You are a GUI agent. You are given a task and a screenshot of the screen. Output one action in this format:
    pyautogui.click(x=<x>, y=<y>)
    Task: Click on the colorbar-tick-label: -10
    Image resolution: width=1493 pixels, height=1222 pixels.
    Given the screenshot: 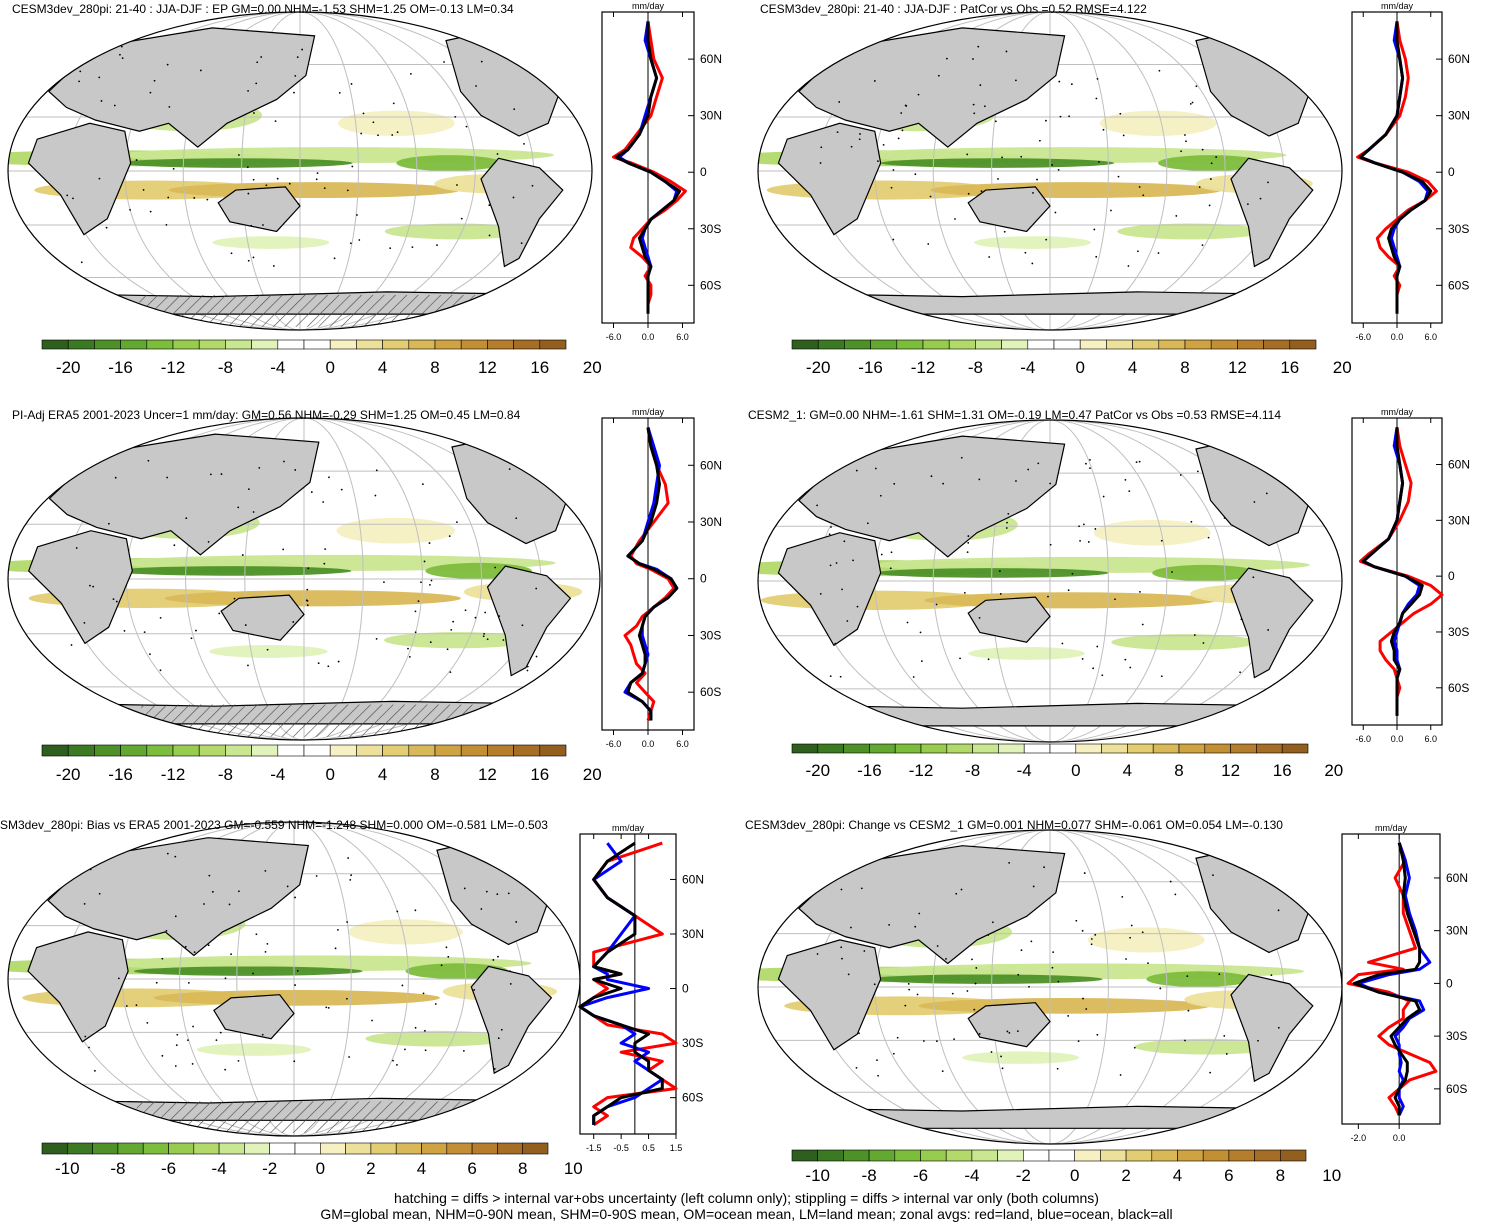 What is the action you would take?
    pyautogui.click(x=67, y=1168)
    